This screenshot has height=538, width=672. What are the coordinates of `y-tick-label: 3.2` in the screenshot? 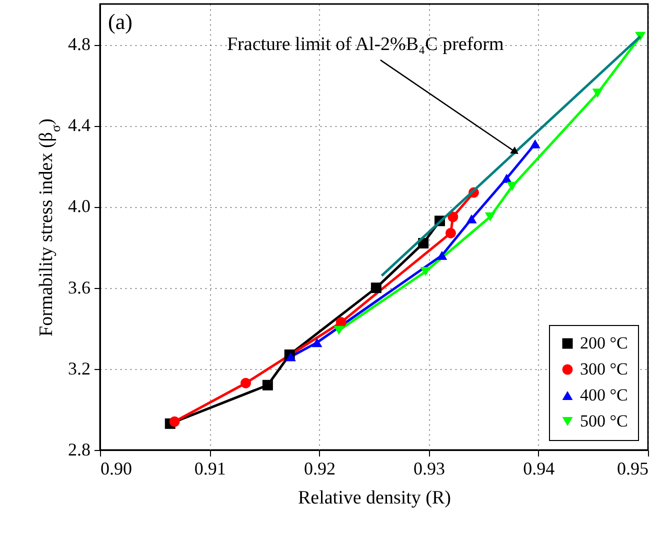 It's located at (79, 368).